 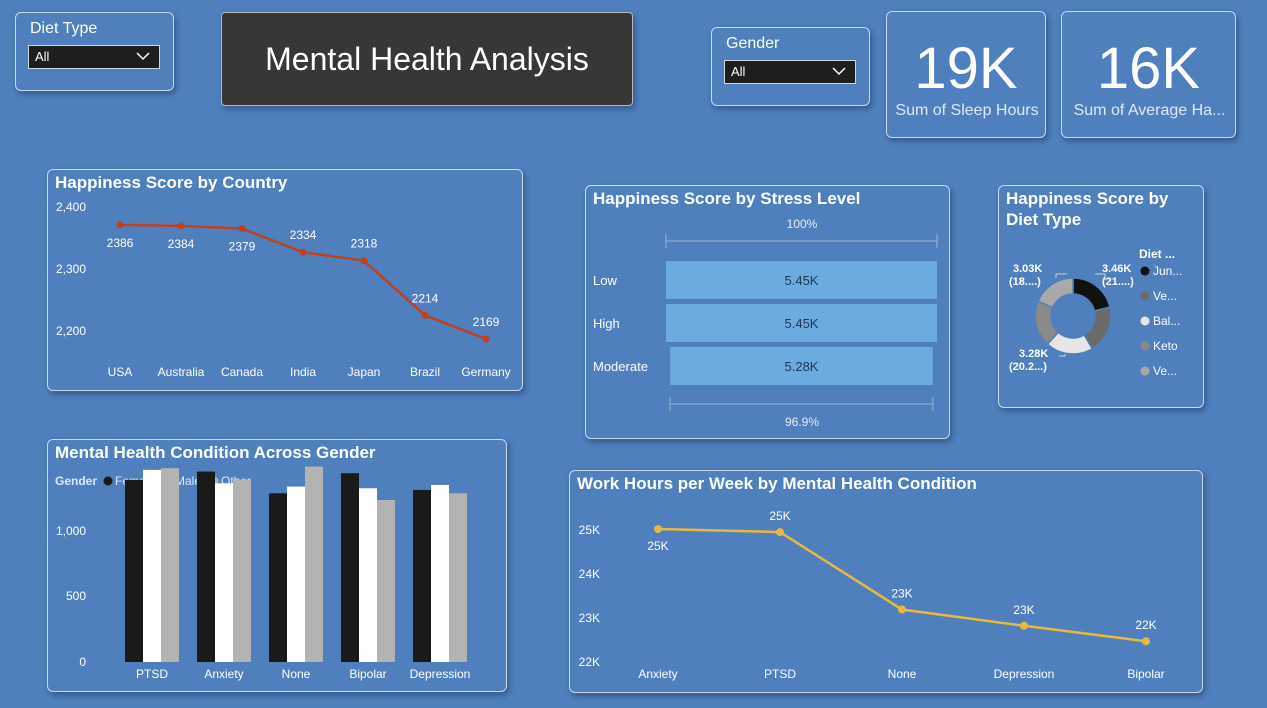 I want to click on diet-legend-label: Keto, so click(x=1165, y=346).